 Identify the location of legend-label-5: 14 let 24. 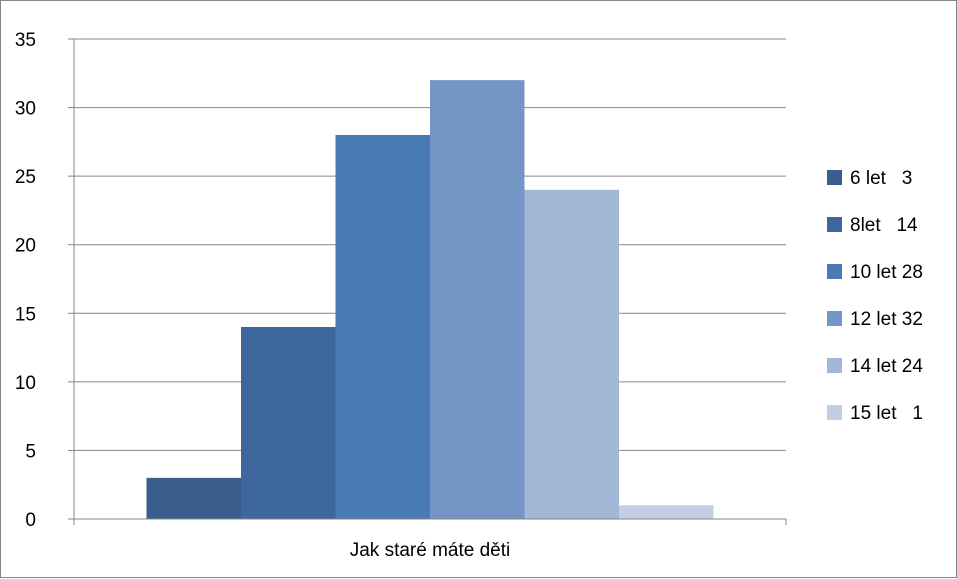
(886, 366).